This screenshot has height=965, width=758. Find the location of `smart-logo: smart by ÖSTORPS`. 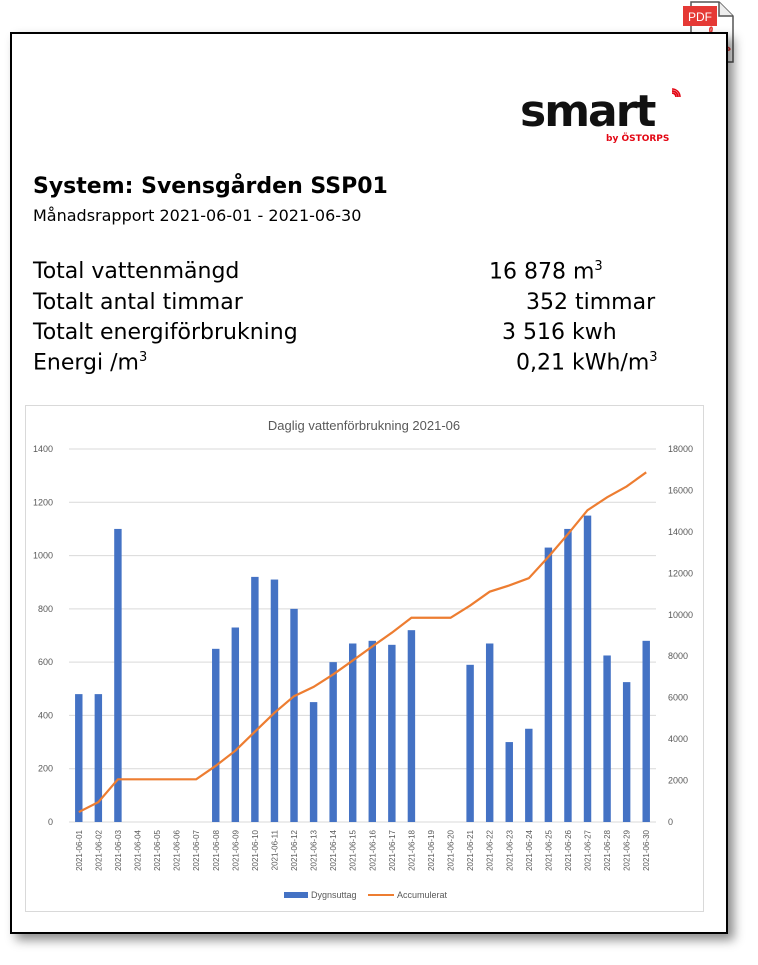

smart-logo: smart by ÖSTORPS is located at coordinates (600, 118).